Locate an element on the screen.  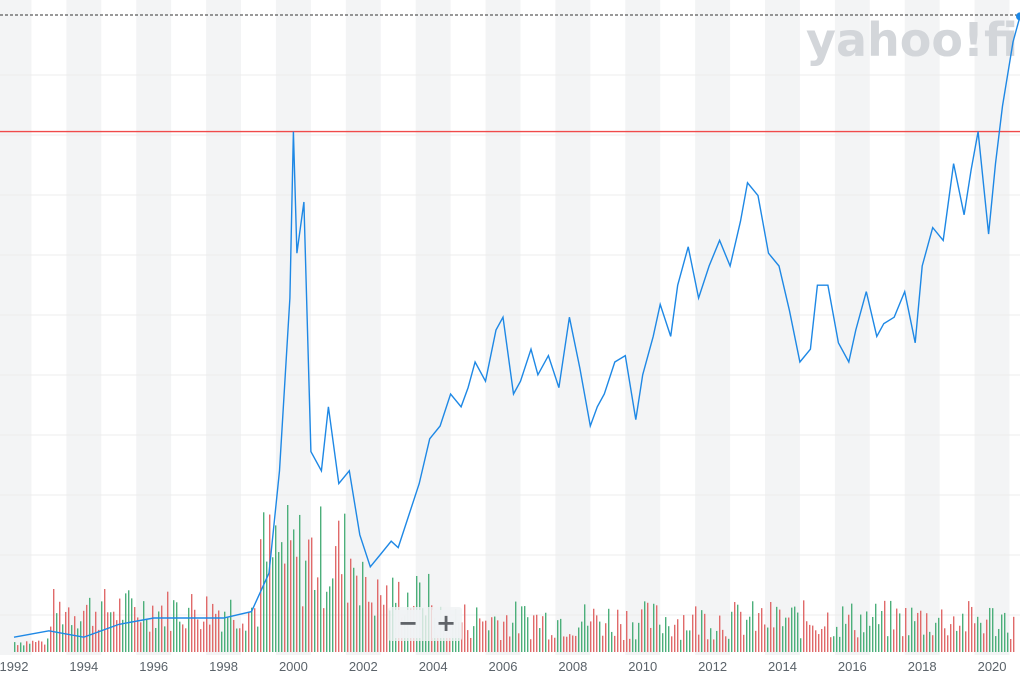
x-tick-label: 2018 is located at coordinates (922, 666).